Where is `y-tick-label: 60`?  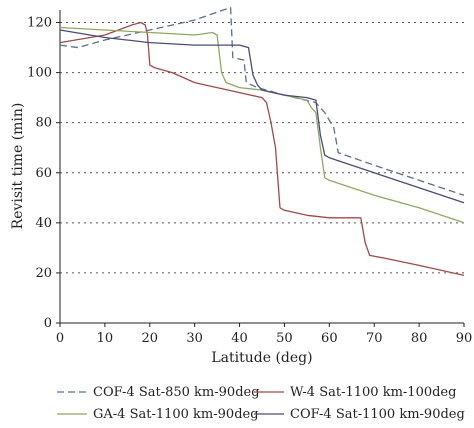 y-tick-label: 60 is located at coordinates (43, 173).